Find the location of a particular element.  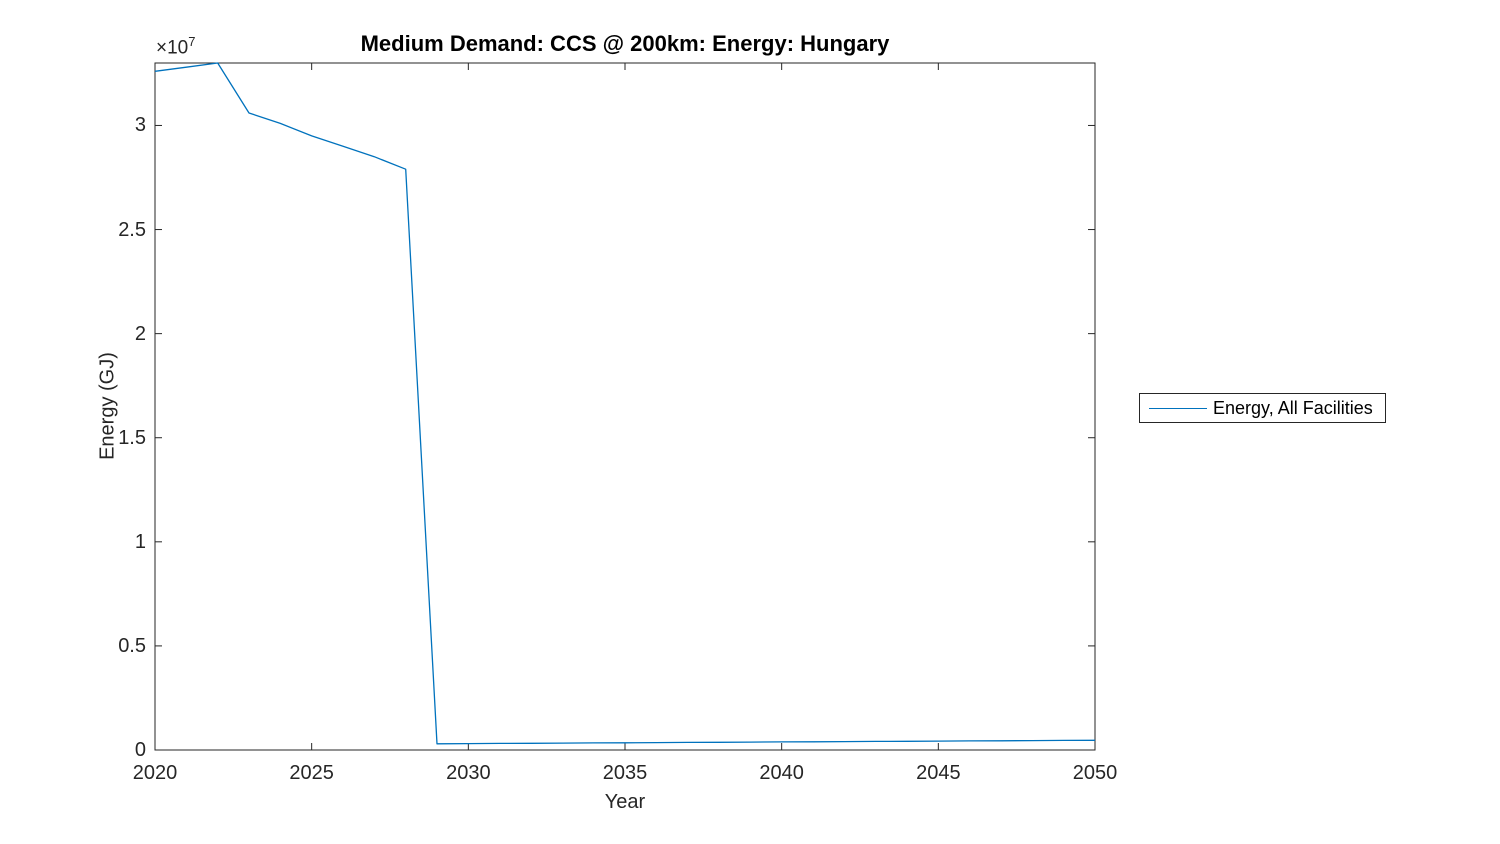

y-tick-label: 0 is located at coordinates (140, 750).